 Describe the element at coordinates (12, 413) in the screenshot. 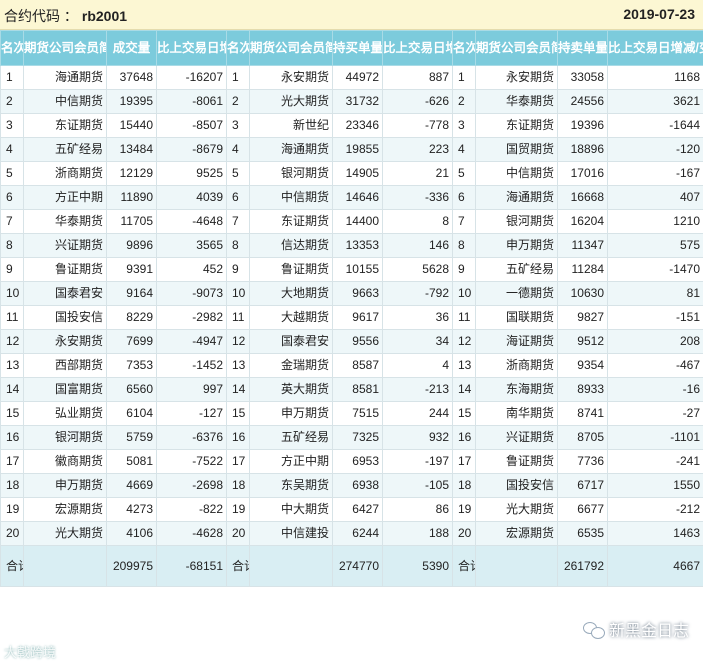

I see `rank-cell: 15` at that location.